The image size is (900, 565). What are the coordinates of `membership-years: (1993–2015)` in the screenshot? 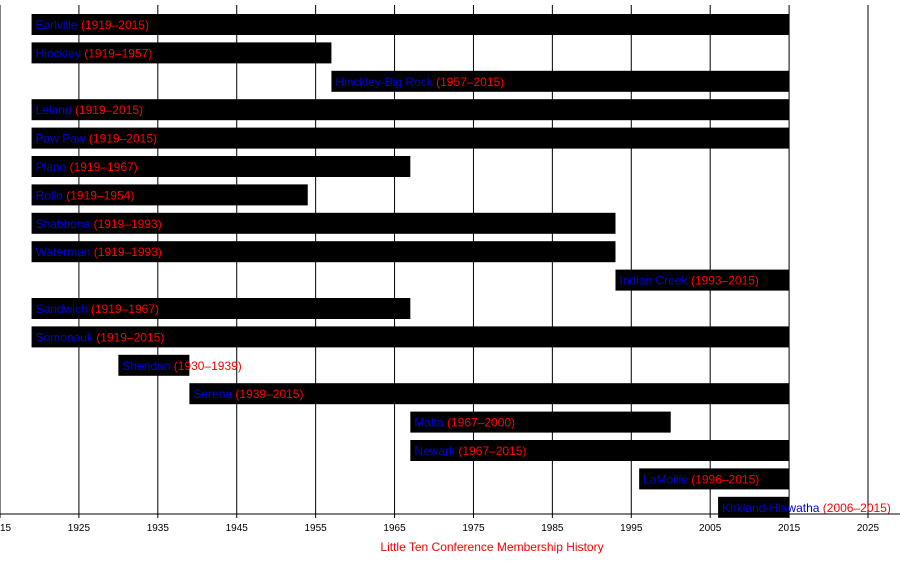 It's located at (723, 281).